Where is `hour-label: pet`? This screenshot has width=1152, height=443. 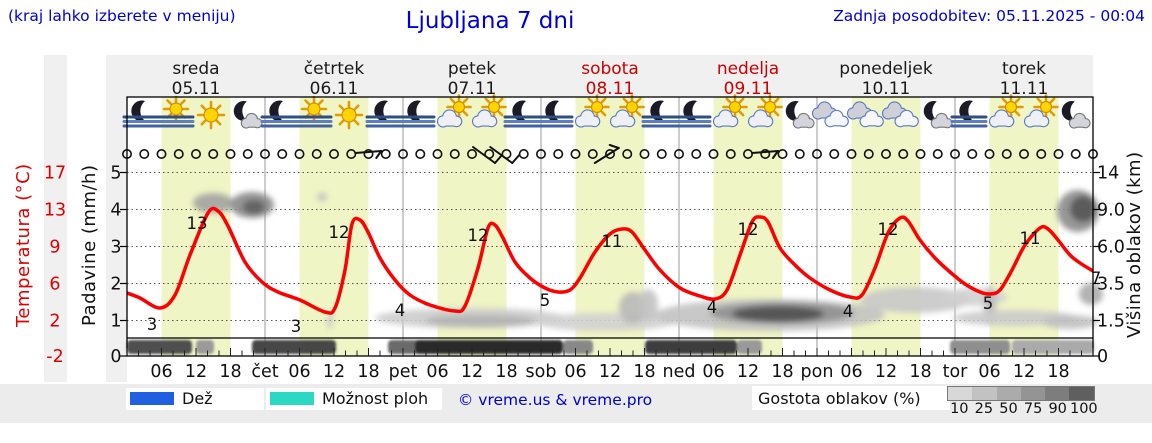 hour-label: pet is located at coordinates (403, 372).